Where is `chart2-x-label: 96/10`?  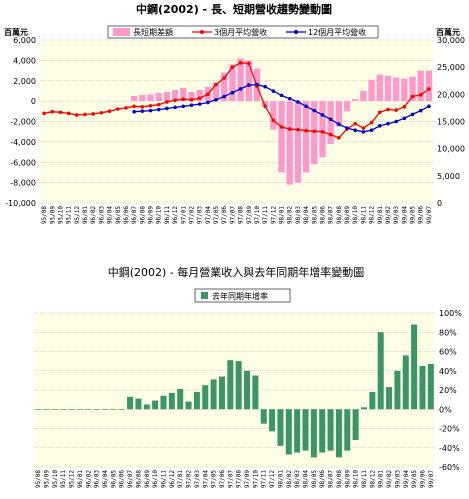
chart2-x-label: 96/10 is located at coordinates (155, 479).